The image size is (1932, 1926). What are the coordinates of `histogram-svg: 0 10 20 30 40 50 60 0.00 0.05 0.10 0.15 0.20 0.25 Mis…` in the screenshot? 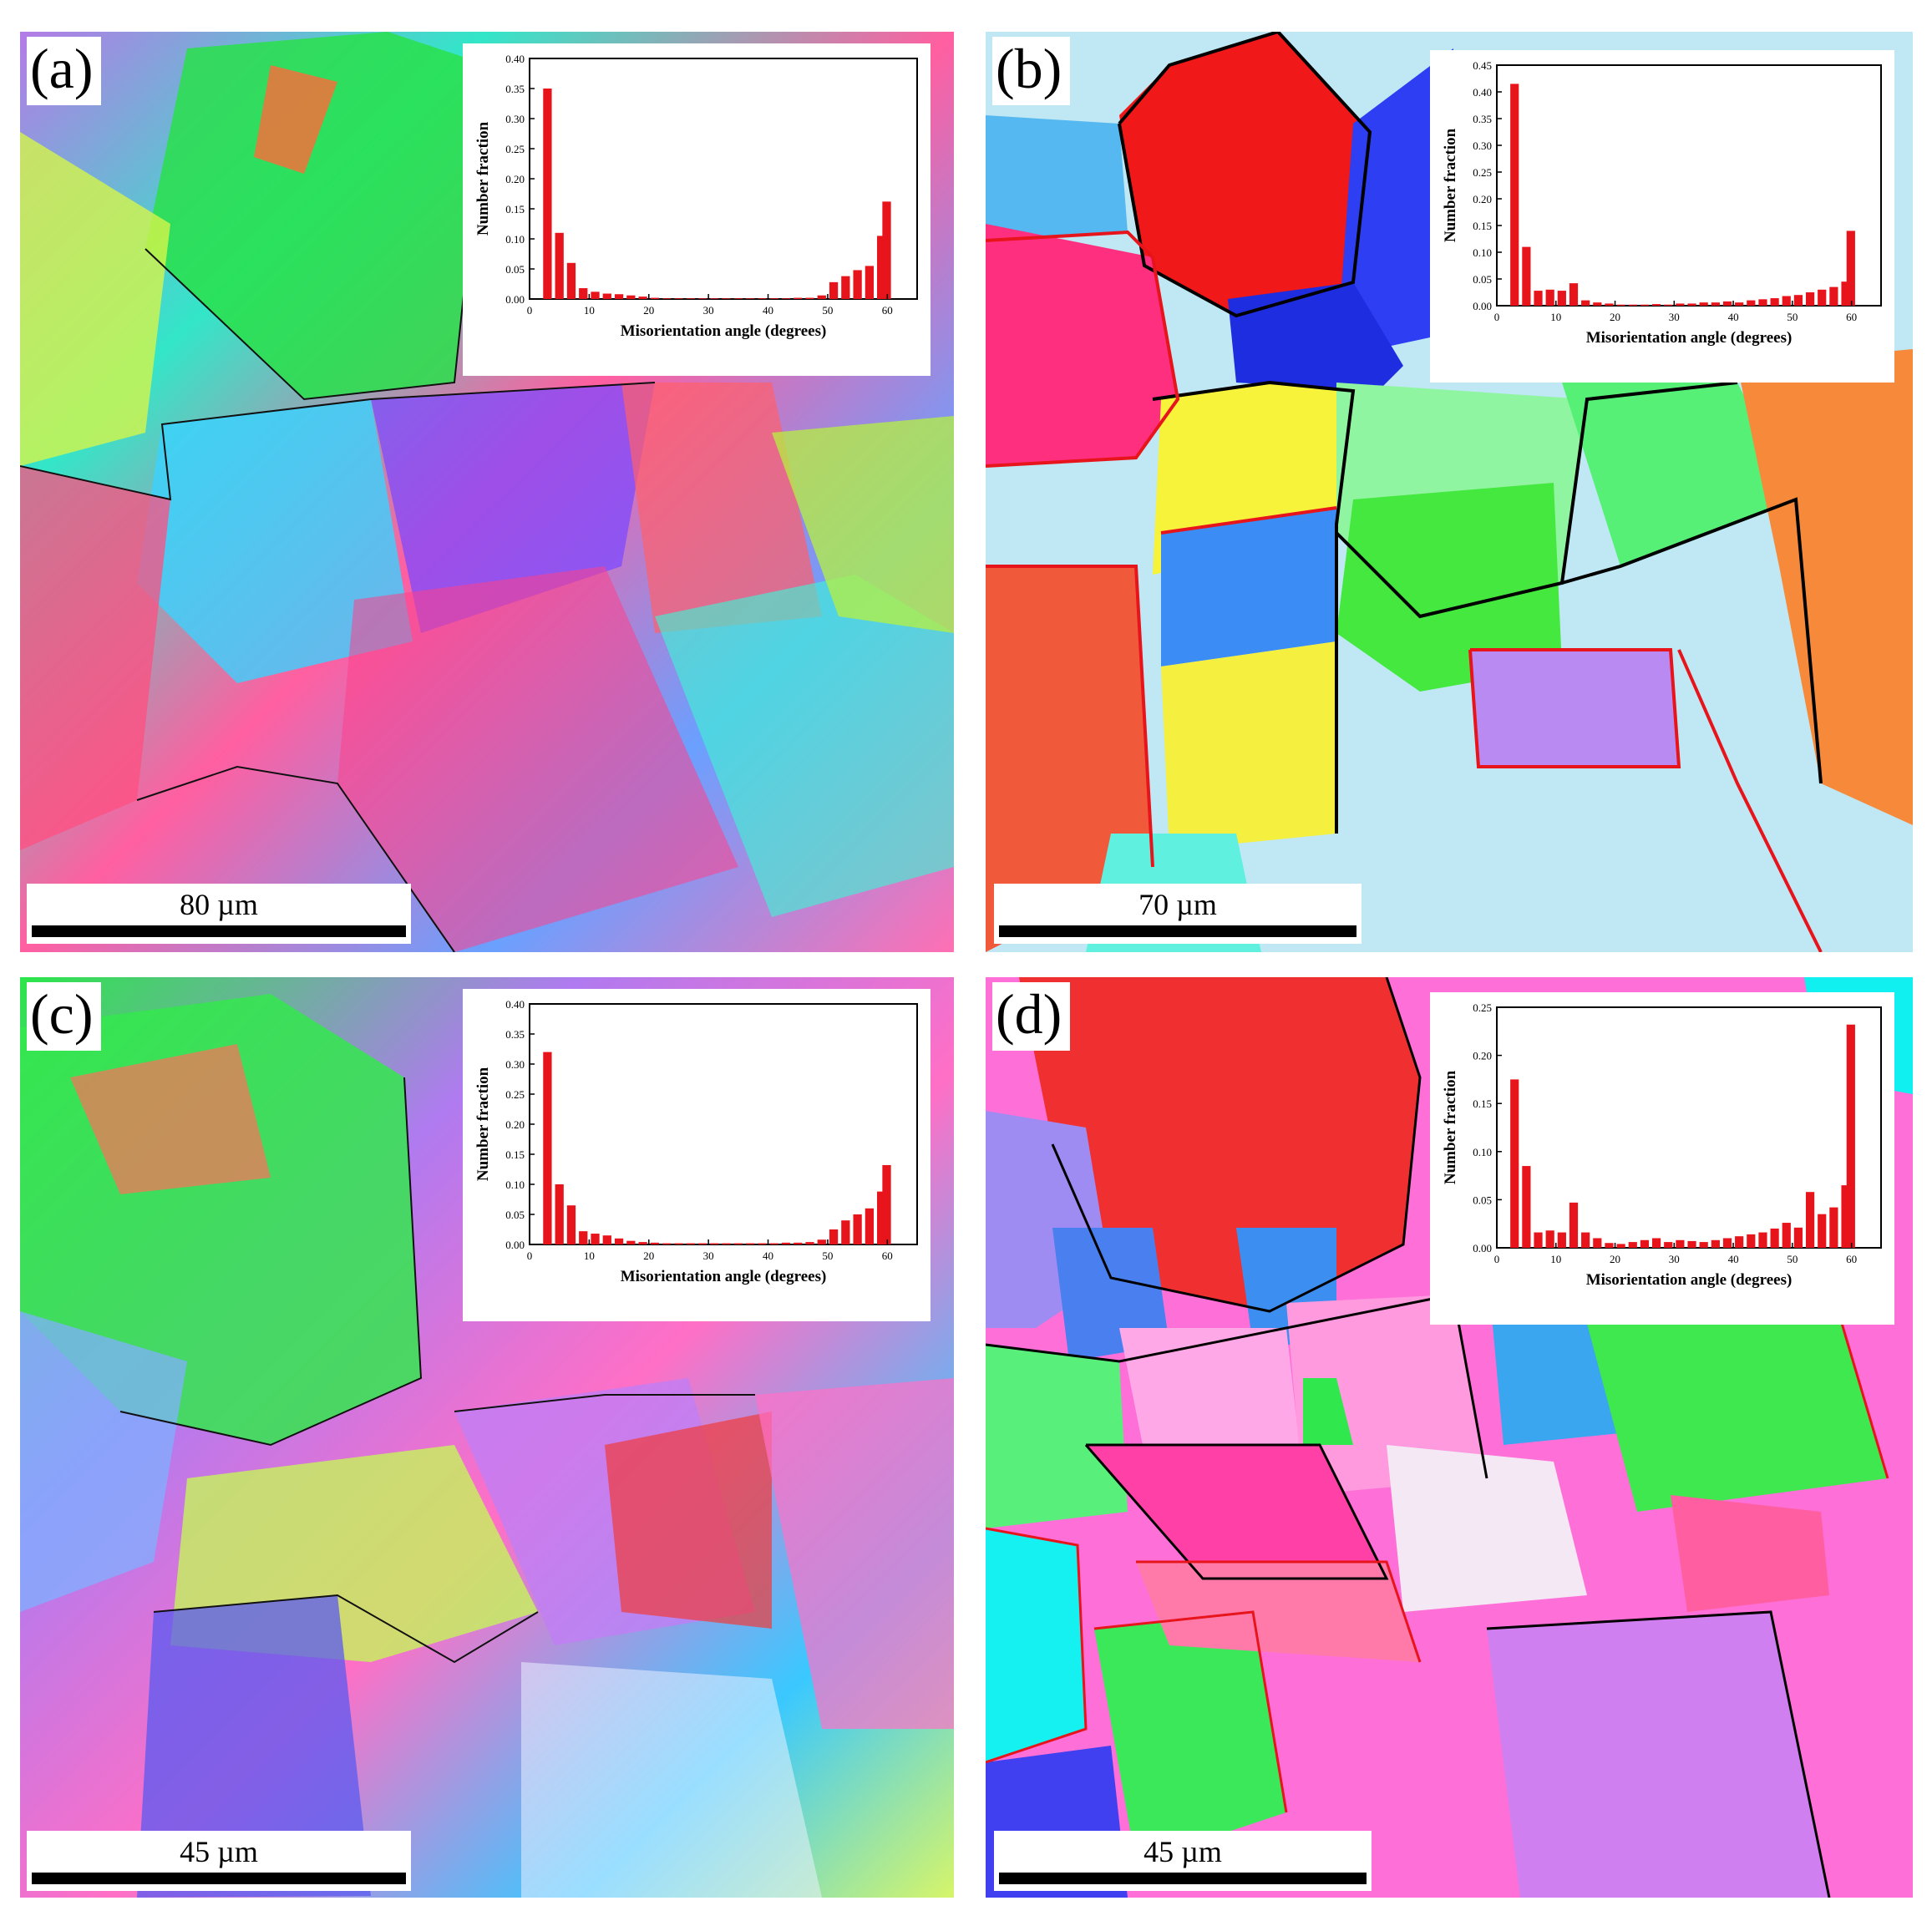 It's located at (1662, 1145).